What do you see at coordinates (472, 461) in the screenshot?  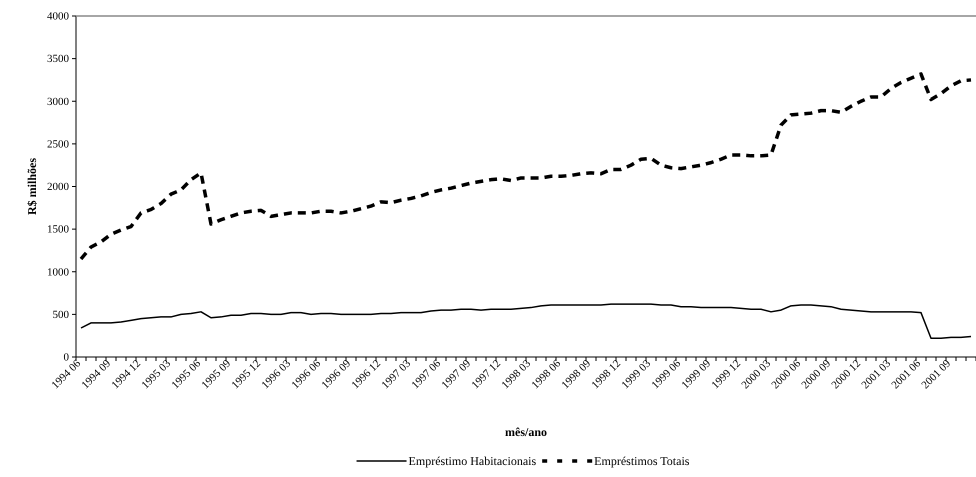 I see `legend-label: Empréstimo Habitacionais` at bounding box center [472, 461].